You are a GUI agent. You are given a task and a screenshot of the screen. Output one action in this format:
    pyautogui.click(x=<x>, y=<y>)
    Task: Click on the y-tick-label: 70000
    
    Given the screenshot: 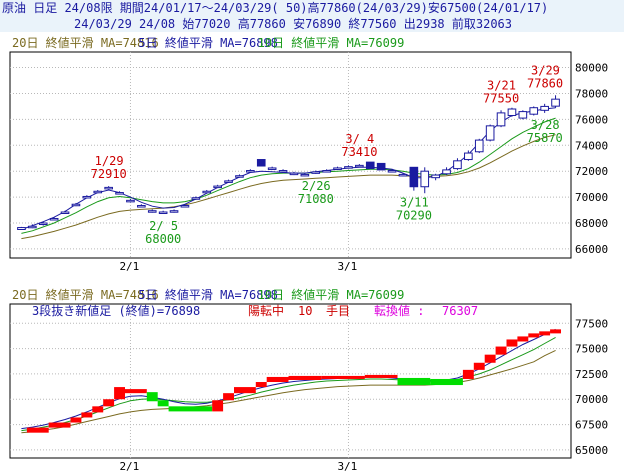 What is the action you would take?
    pyautogui.click(x=591, y=197)
    